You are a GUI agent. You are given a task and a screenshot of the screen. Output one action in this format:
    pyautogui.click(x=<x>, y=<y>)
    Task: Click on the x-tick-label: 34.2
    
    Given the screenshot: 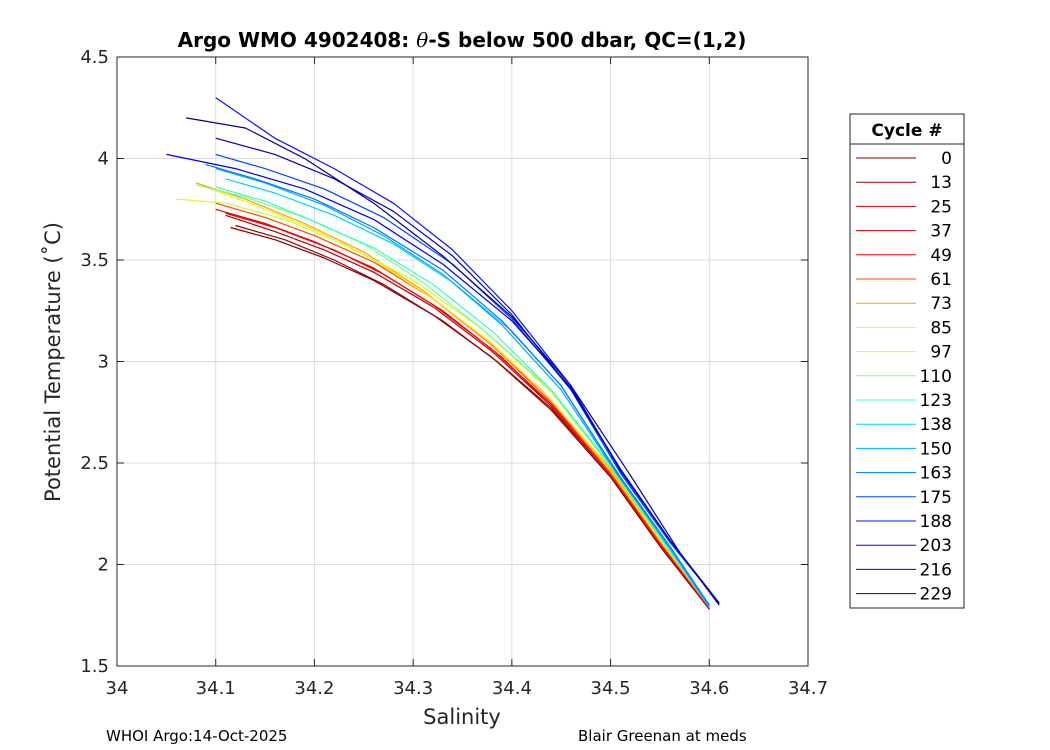 What is the action you would take?
    pyautogui.click(x=314, y=688)
    